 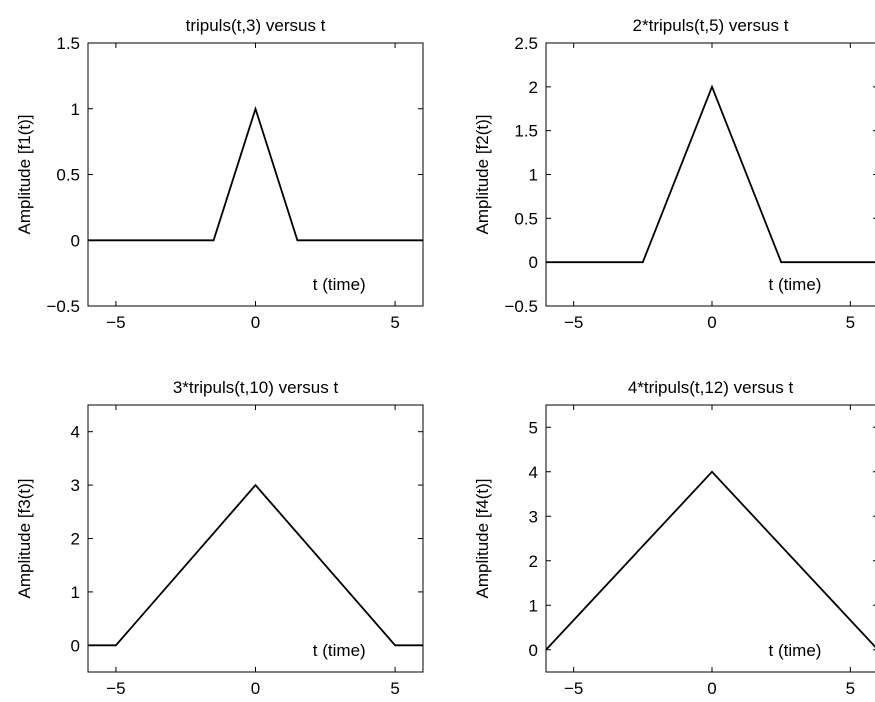 What do you see at coordinates (533, 427) in the screenshot?
I see `y-tick-label: 5` at bounding box center [533, 427].